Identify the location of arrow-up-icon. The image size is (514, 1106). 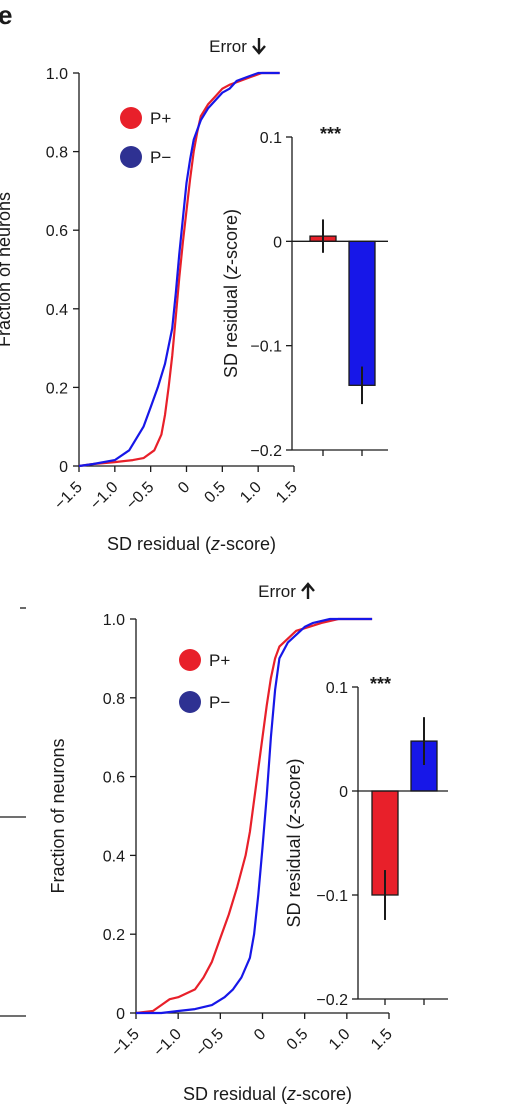
(308, 590).